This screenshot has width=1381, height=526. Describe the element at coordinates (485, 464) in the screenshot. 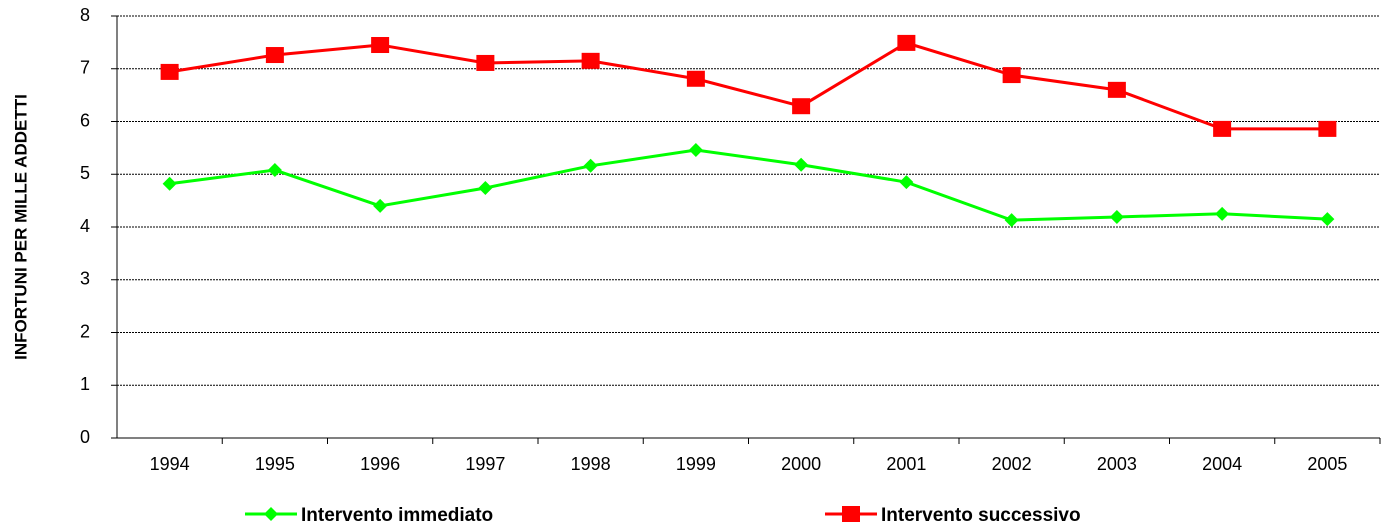

I see `x-tick-label: 1997` at that location.